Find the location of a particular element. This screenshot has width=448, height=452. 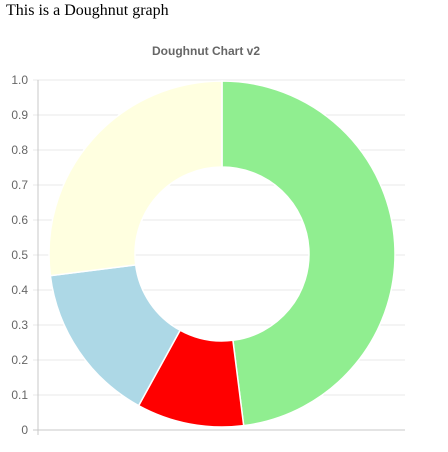

y-tick-labels: 0 0.1 0.2 0.3 0.4 0.5 0.6 0.7 0.8 0.9 1.0 is located at coordinates (19, 255).